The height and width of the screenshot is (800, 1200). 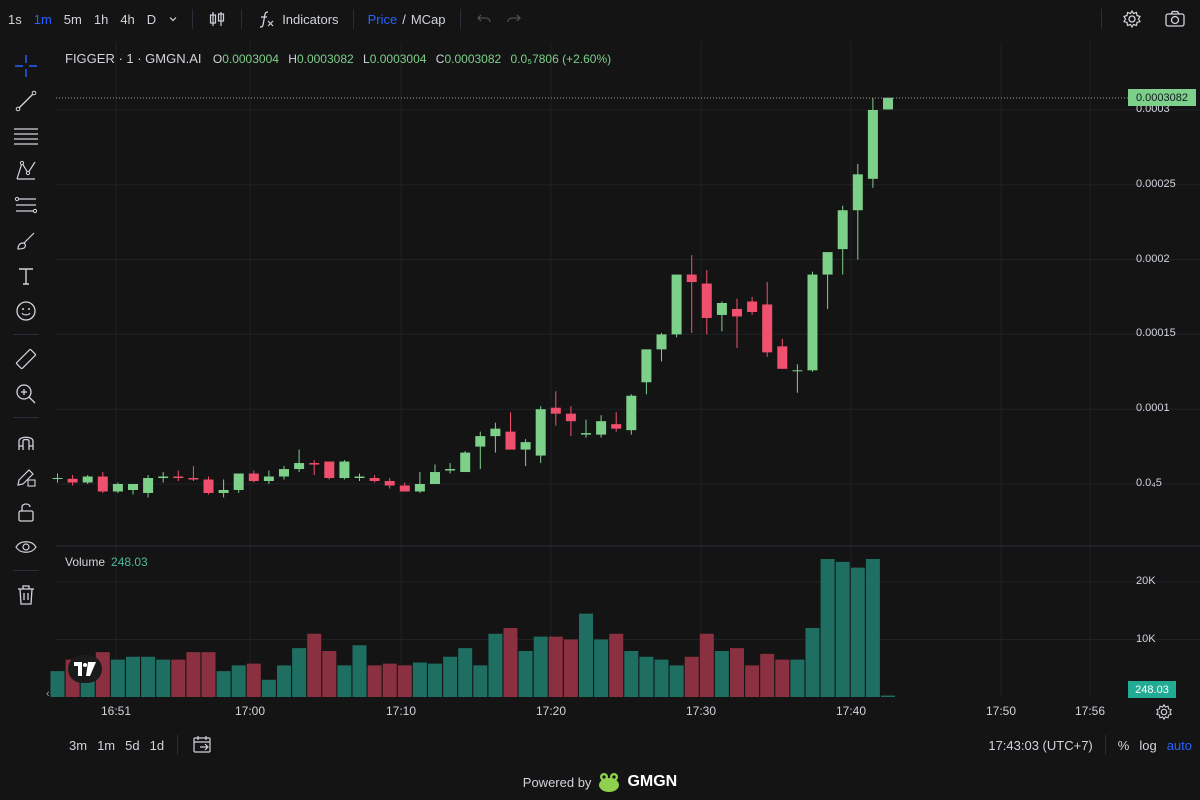 I want to click on indicators-button: Indicators, so click(x=297, y=19).